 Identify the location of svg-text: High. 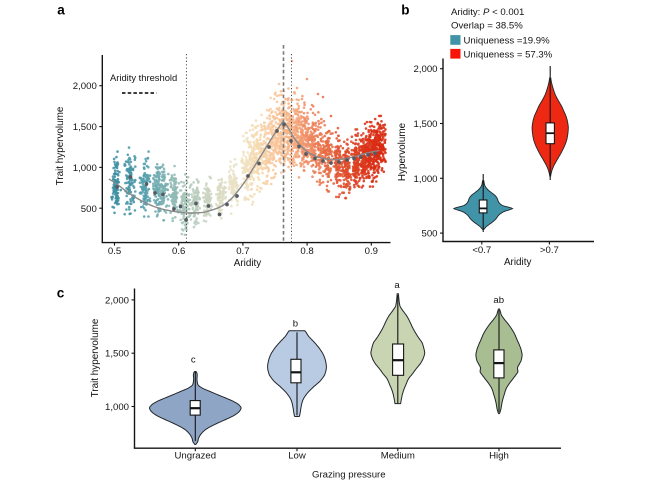
(499, 456).